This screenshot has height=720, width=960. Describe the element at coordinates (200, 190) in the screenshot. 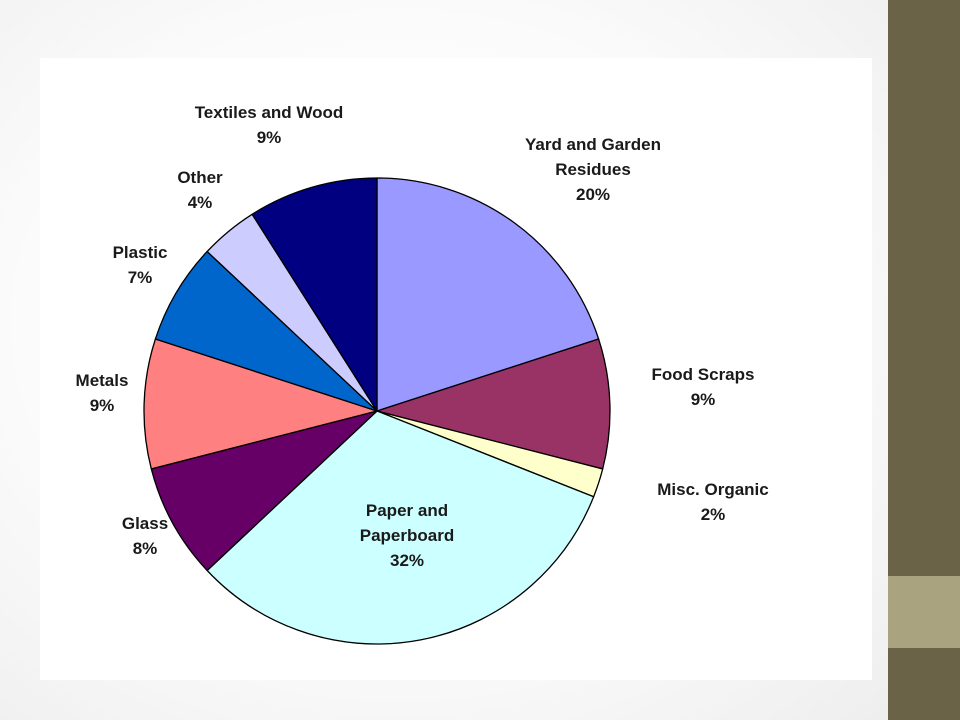

I see `slice-label-other: Other 4%` at that location.